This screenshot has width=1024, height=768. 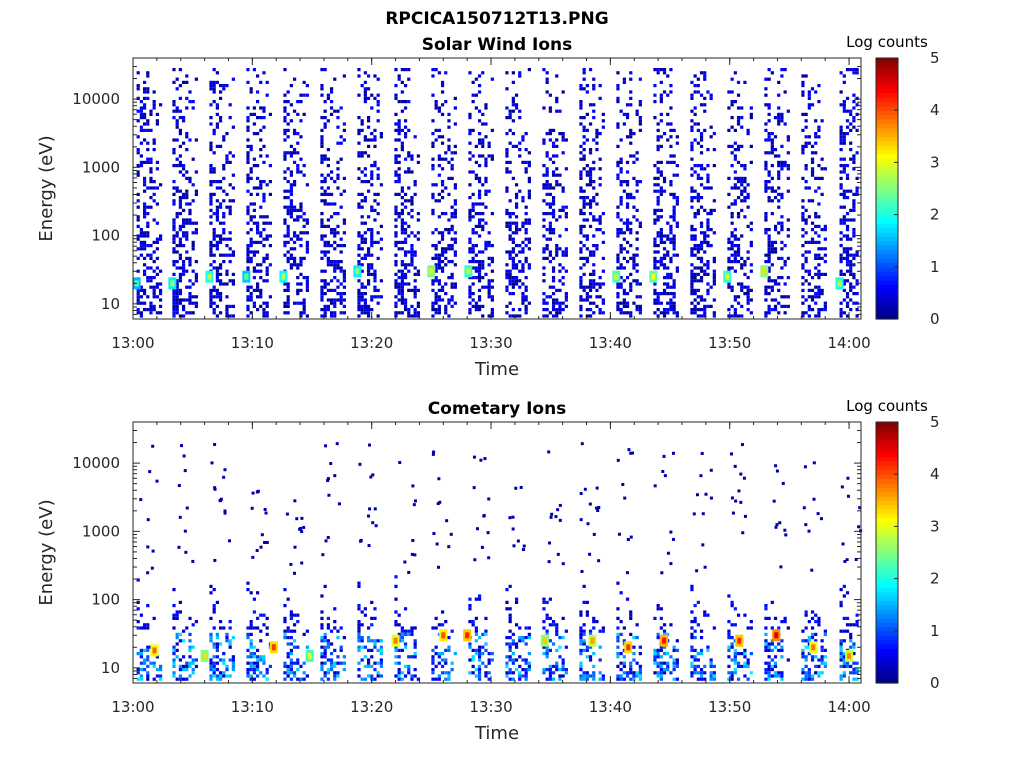 I want to click on colorbar-tick-label: 2, so click(x=935, y=215).